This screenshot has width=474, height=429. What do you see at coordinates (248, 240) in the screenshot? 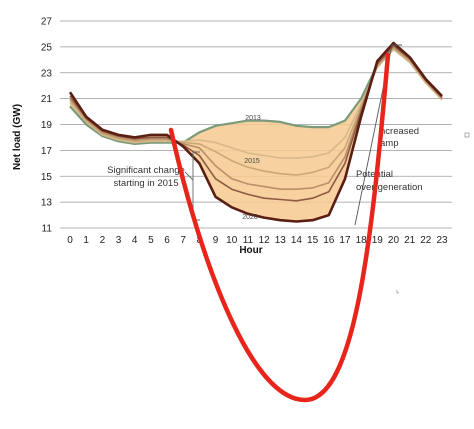
I see `x-tick-label: 11` at bounding box center [248, 240].